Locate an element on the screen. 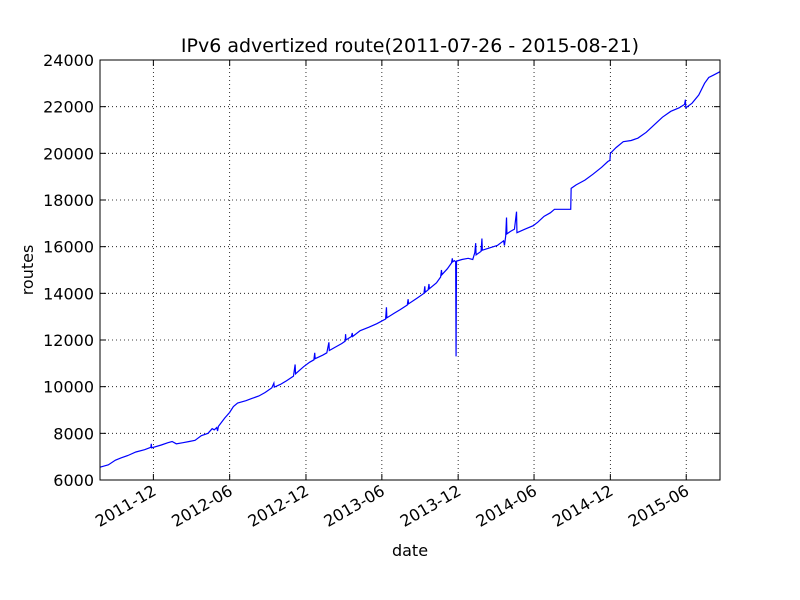  y-tick-label: 8000 is located at coordinates (73, 433).